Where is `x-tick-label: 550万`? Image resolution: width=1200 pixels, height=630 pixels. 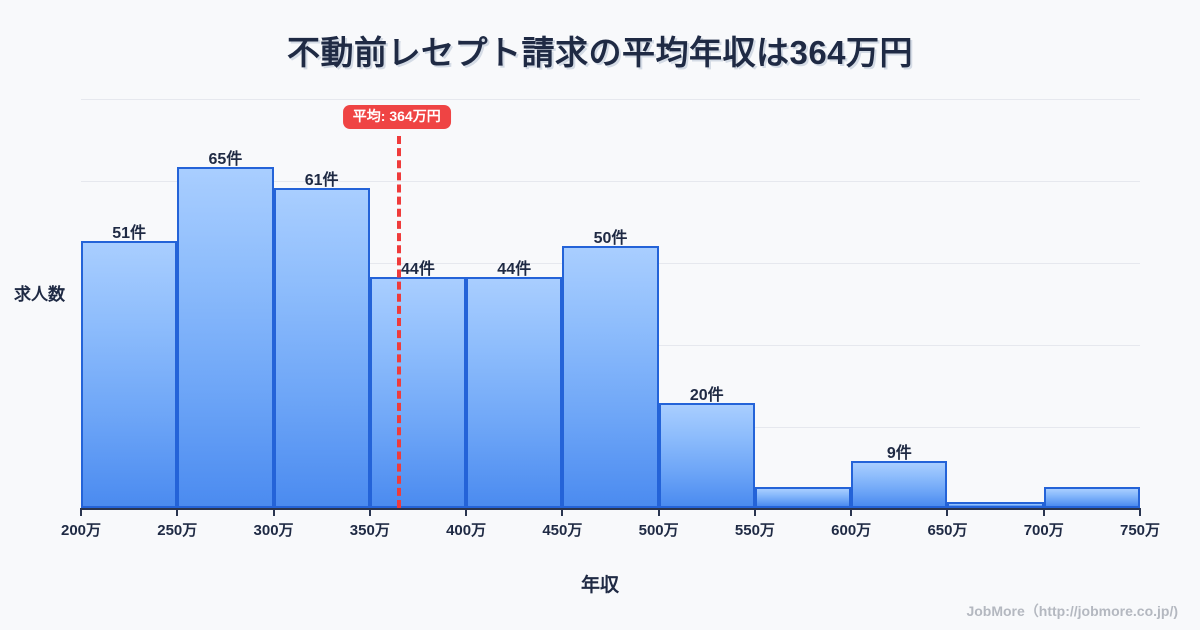 x-tick-label: 550万 is located at coordinates (754, 530).